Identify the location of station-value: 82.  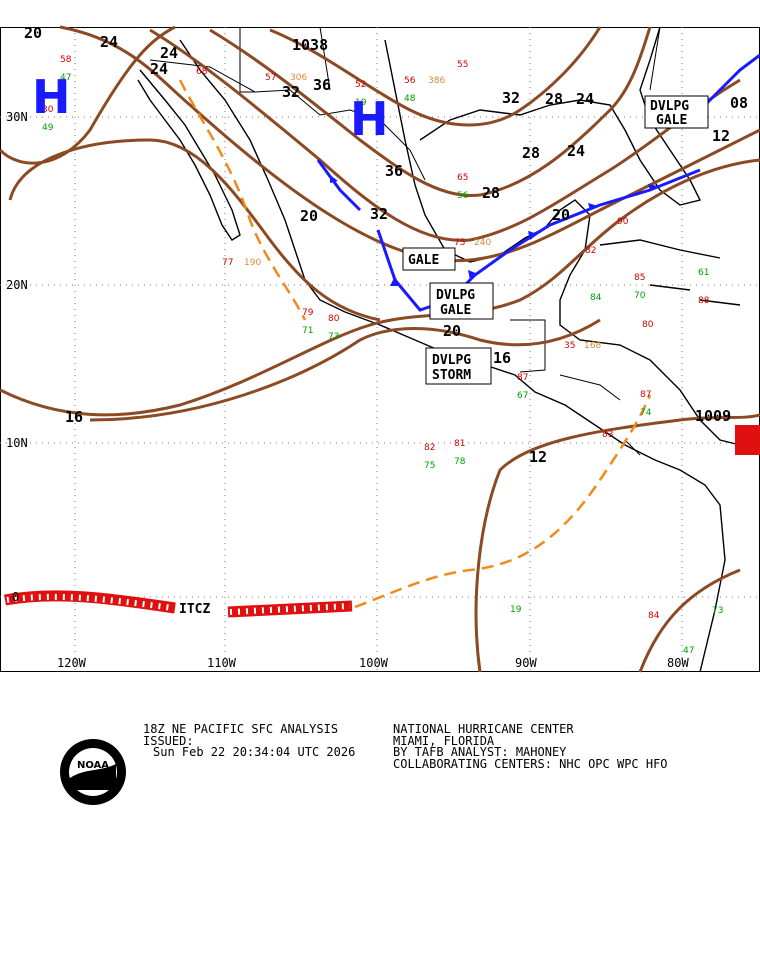
(429, 448).